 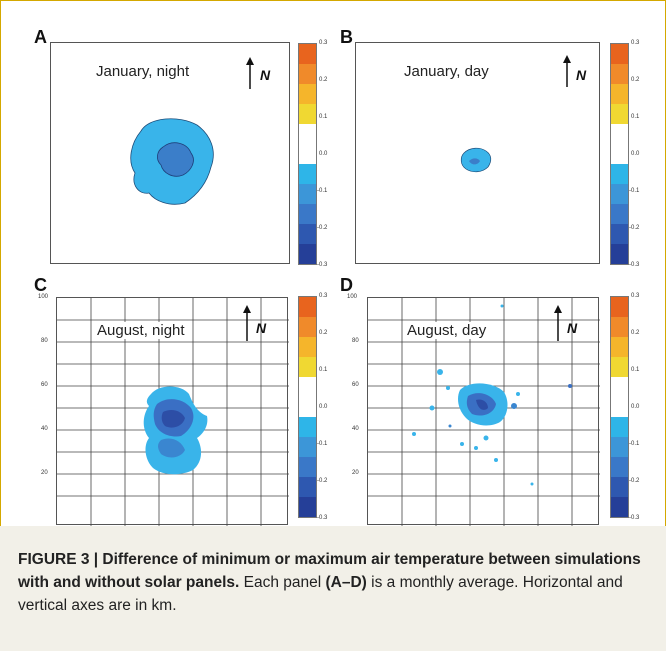 I want to click on panel-label-b: B, so click(x=346, y=37).